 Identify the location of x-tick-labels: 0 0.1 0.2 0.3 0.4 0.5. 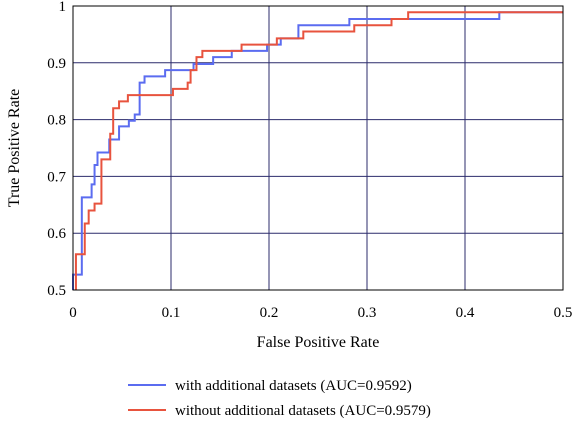
(320, 313).